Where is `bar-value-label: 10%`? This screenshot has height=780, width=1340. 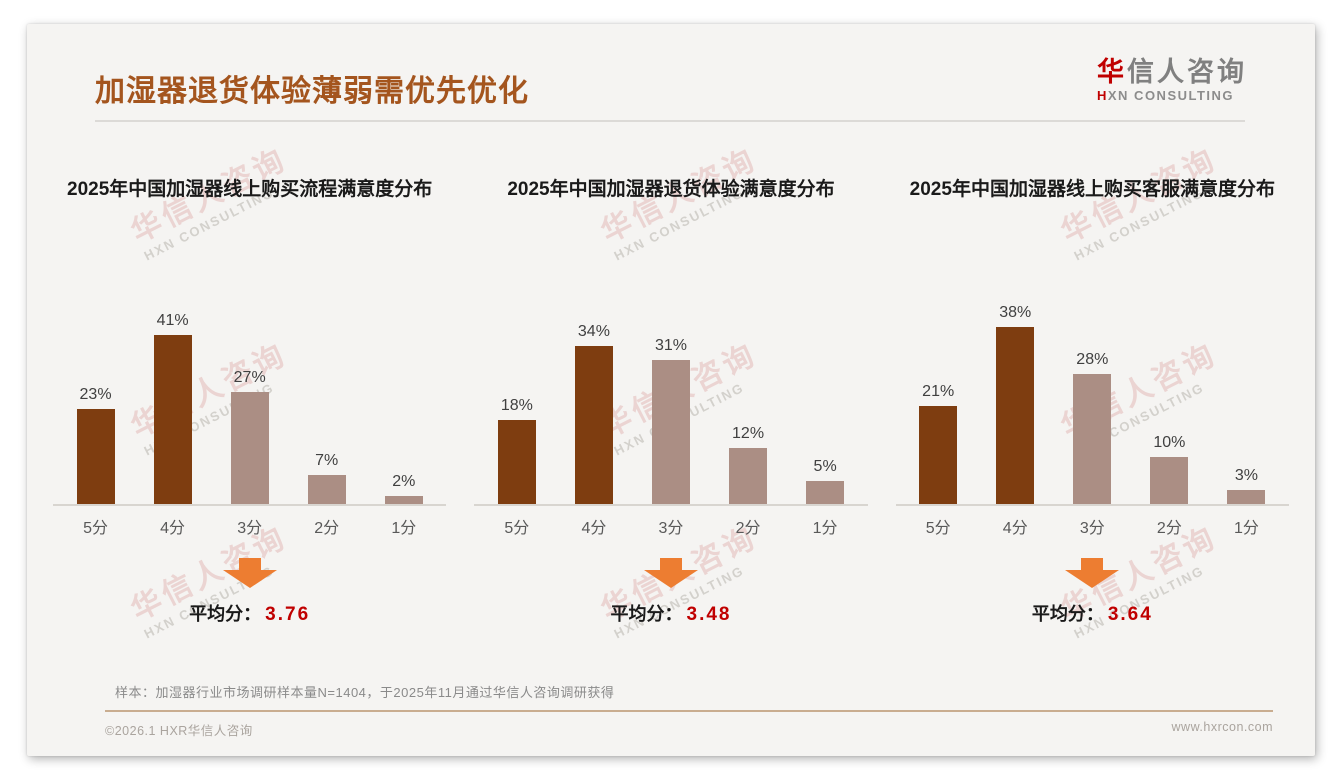 bar-value-label: 10% is located at coordinates (1169, 442).